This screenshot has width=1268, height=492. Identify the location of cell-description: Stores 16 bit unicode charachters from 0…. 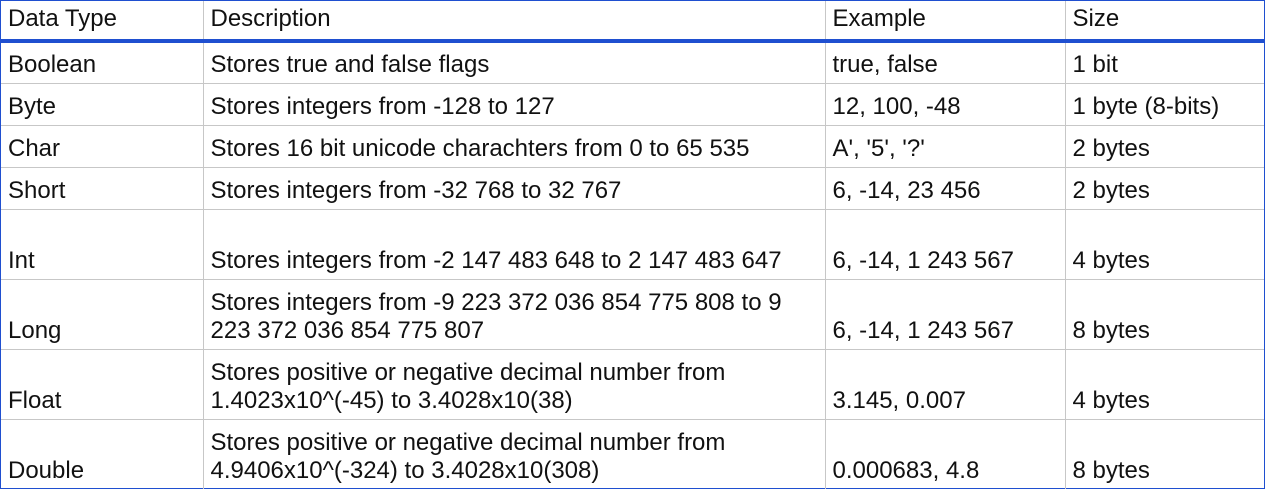
(514, 146).